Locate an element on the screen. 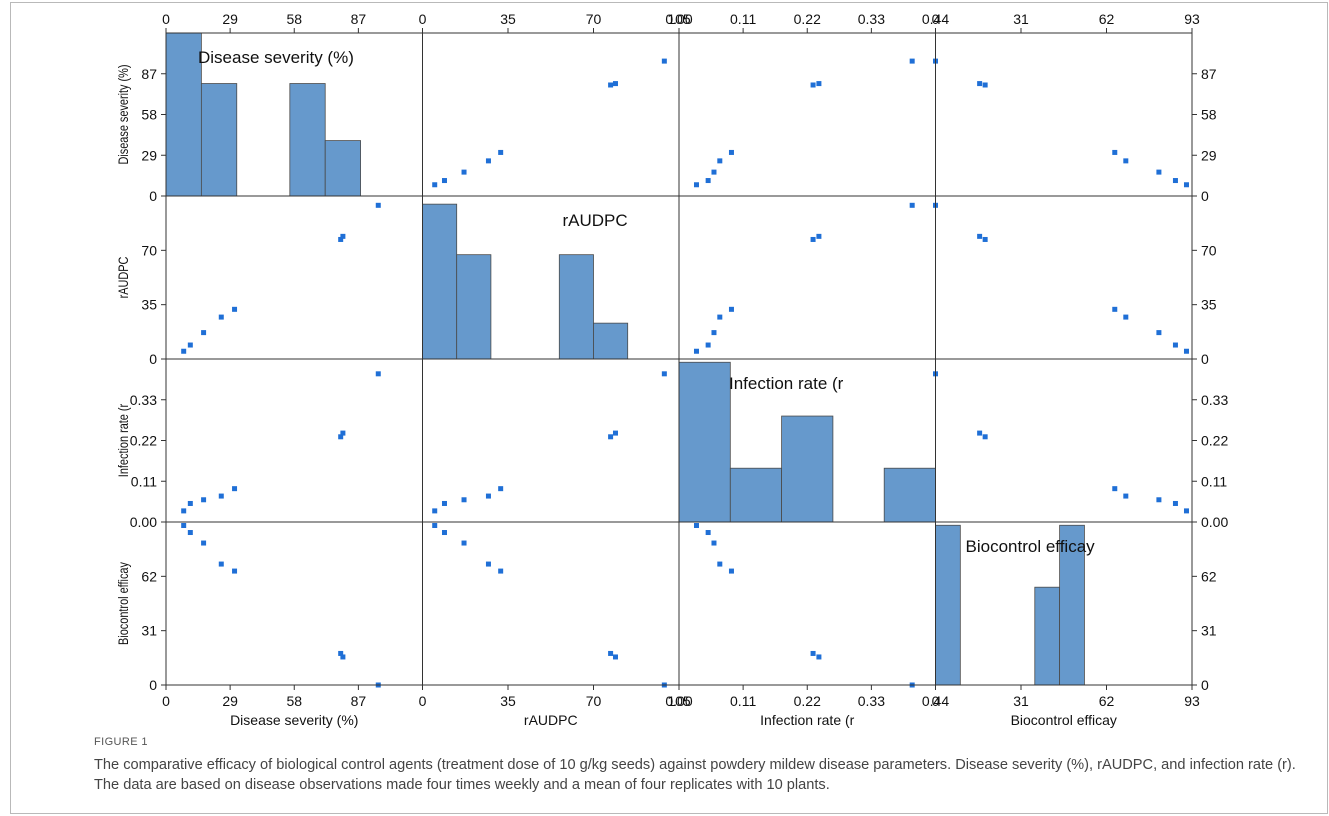  x-top-tick-label: 0.44 is located at coordinates (935, 19).